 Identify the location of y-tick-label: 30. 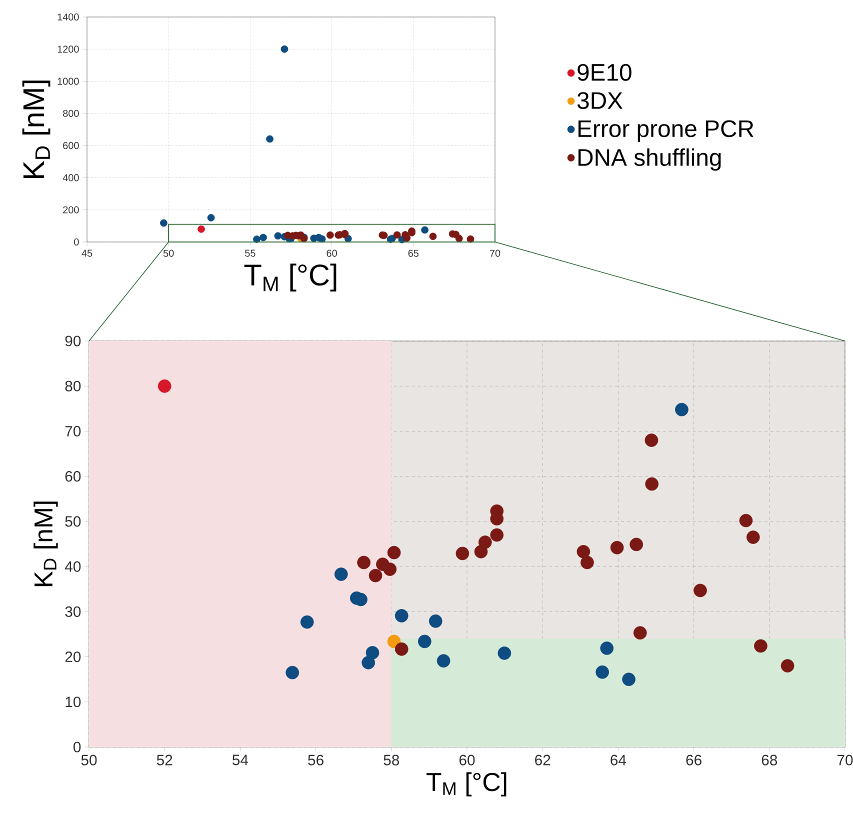
(73, 611).